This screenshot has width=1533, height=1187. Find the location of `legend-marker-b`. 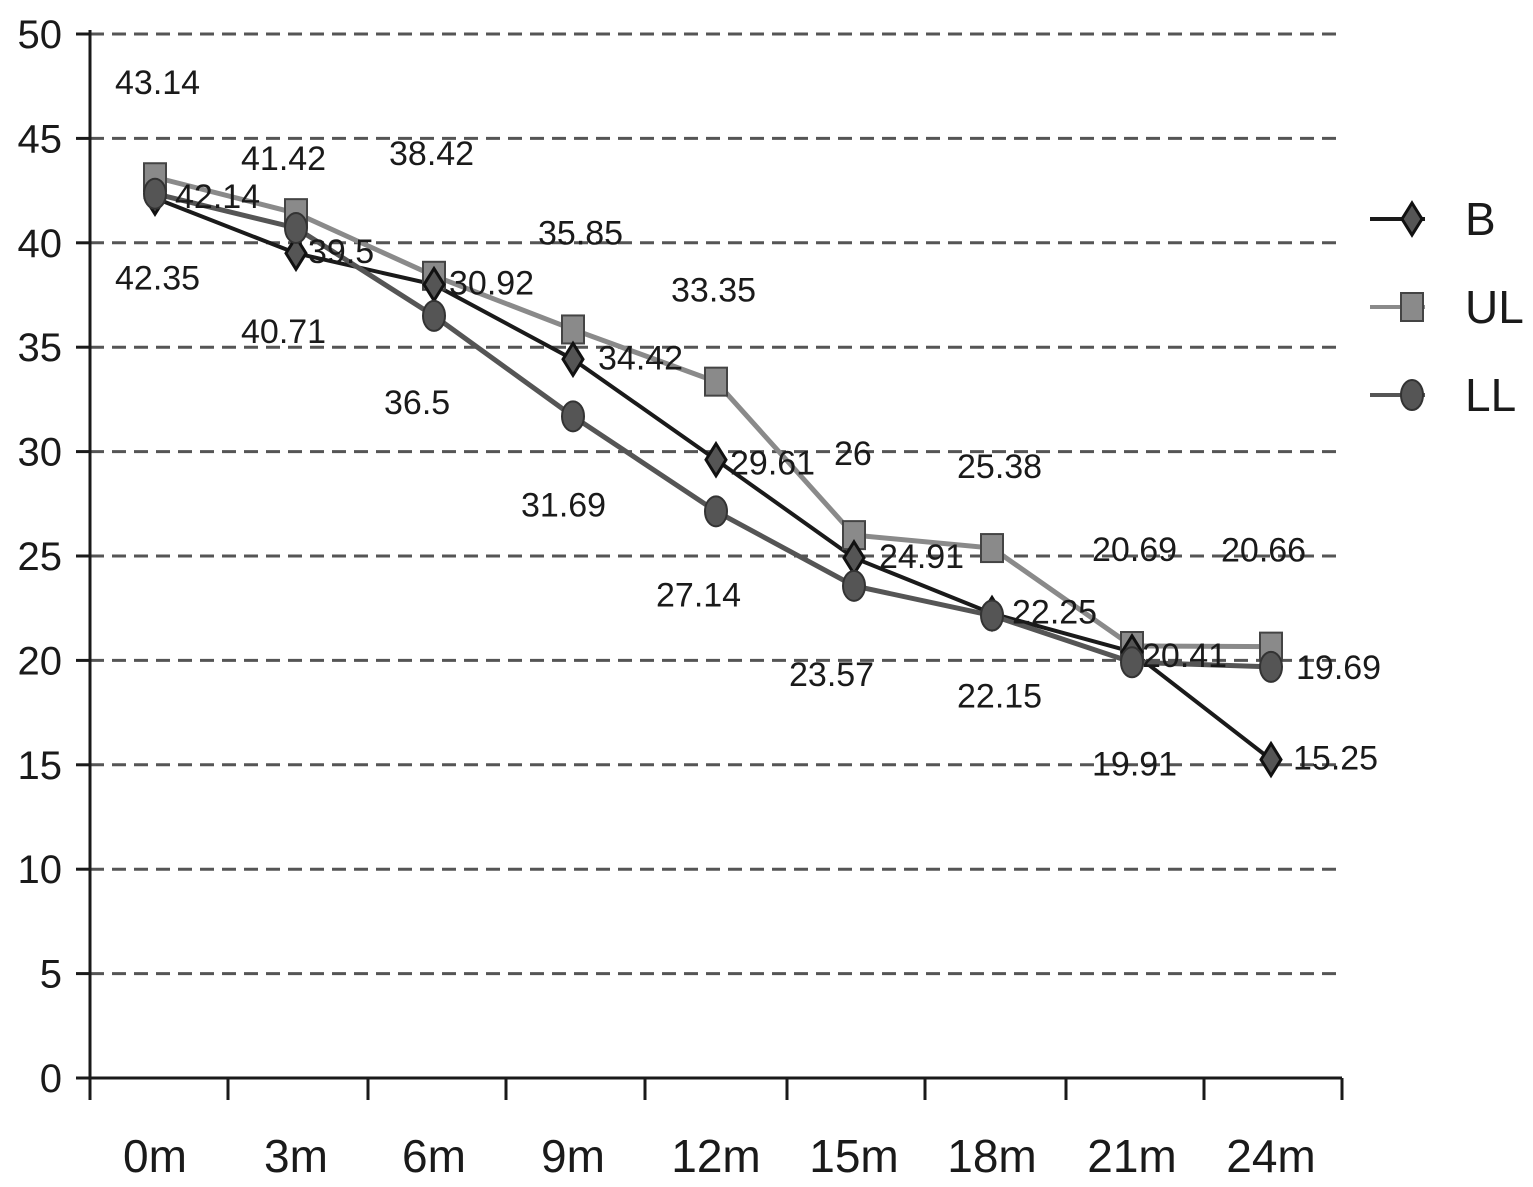

legend-marker-b is located at coordinates (1412, 219).